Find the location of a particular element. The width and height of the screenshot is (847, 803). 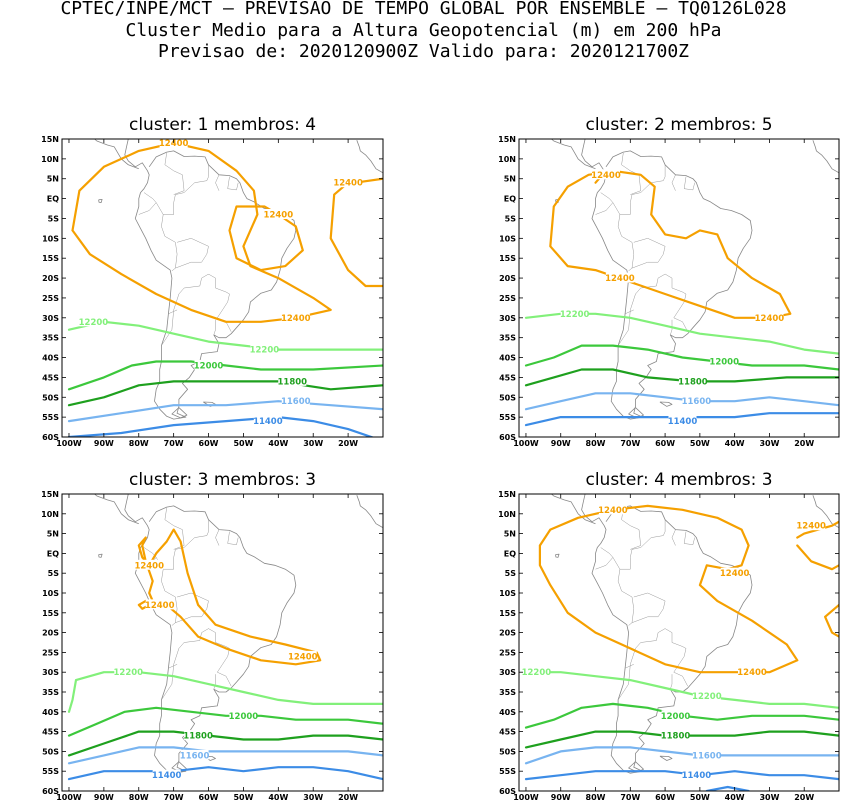

lon-tick-label: 100W is located at coordinates (69, 443).